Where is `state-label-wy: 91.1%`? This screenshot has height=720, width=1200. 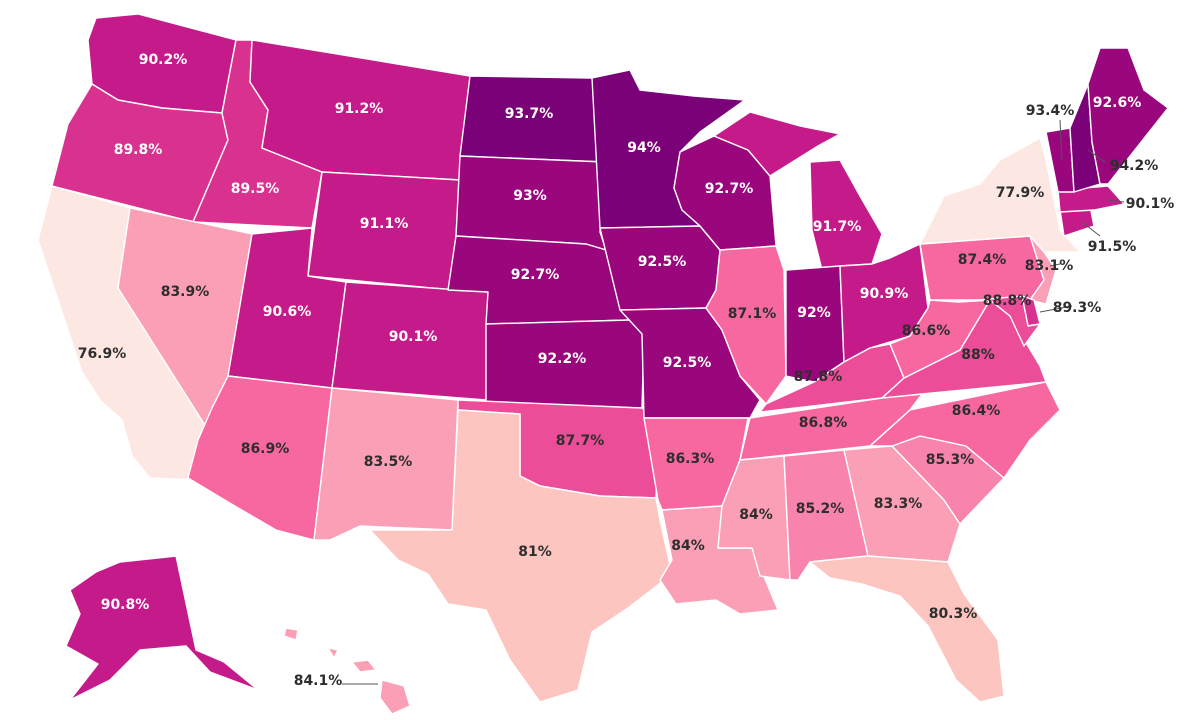 state-label-wy: 91.1% is located at coordinates (384, 224).